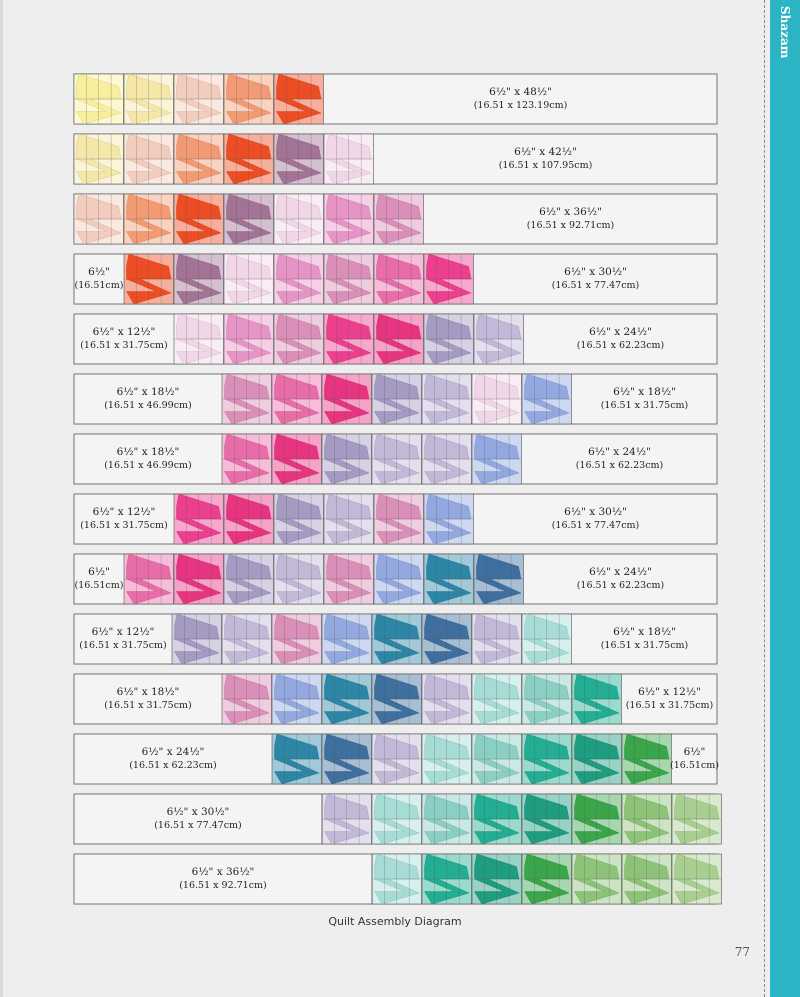 This screenshot has height=997, width=800. What do you see at coordinates (396, 759) in the screenshot?
I see `quilt-row: 6½" x 24½" (16.51 x 62.23cm) 6½" (16.51cm)` at bounding box center [396, 759].